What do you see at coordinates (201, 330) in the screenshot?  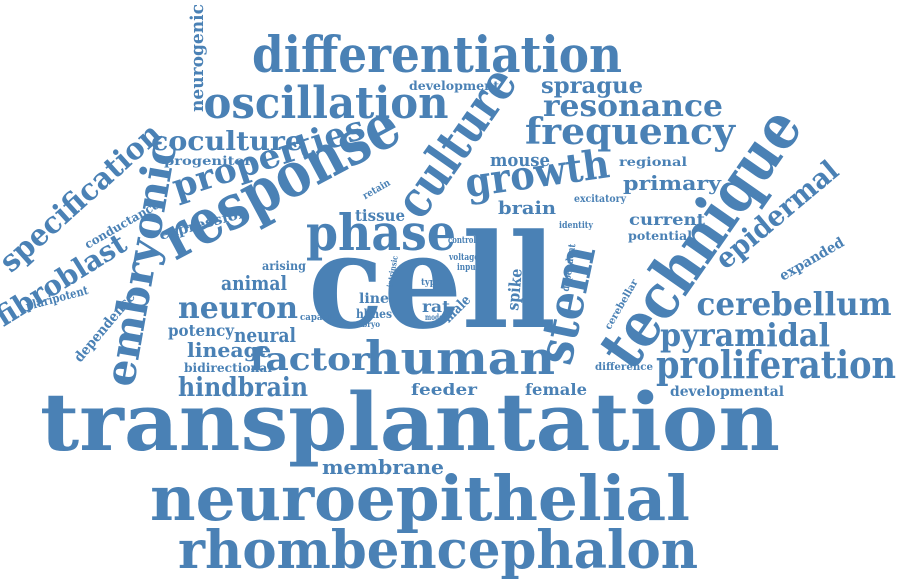 I see `word-potency: potency` at bounding box center [201, 330].